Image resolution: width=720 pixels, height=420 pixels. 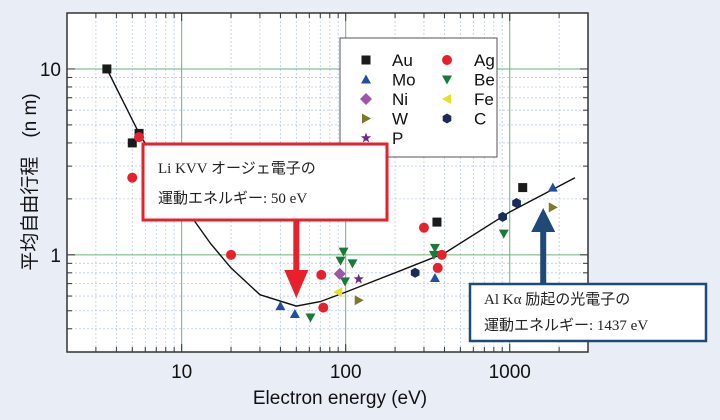 I want to click on legend-label-ag: Ag, so click(x=484, y=60).